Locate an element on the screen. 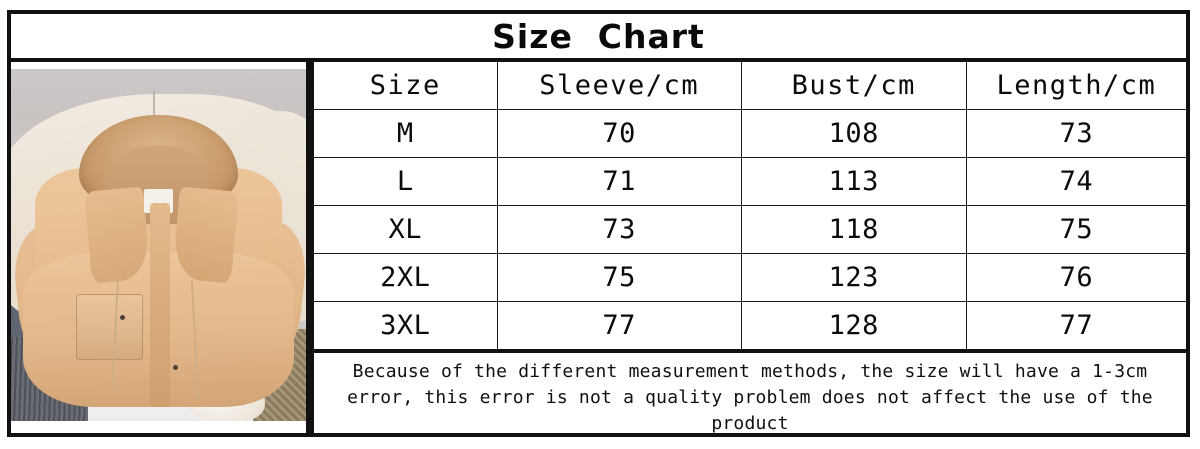 This screenshot has height=449, width=1200. title-band: Size Chart is located at coordinates (598, 36).